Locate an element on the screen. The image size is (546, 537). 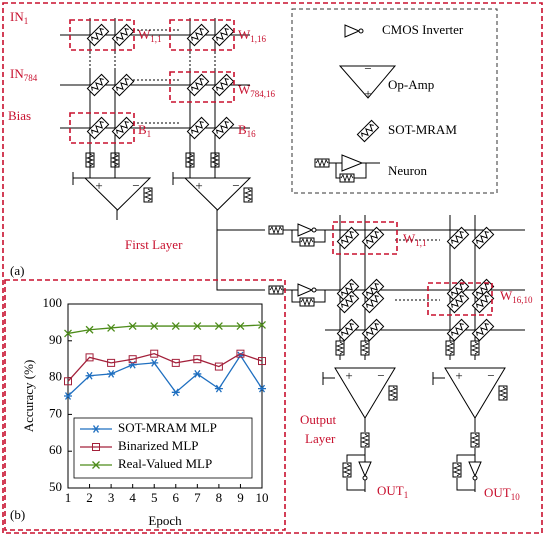
label-output: Output is located at coordinates (318, 419).